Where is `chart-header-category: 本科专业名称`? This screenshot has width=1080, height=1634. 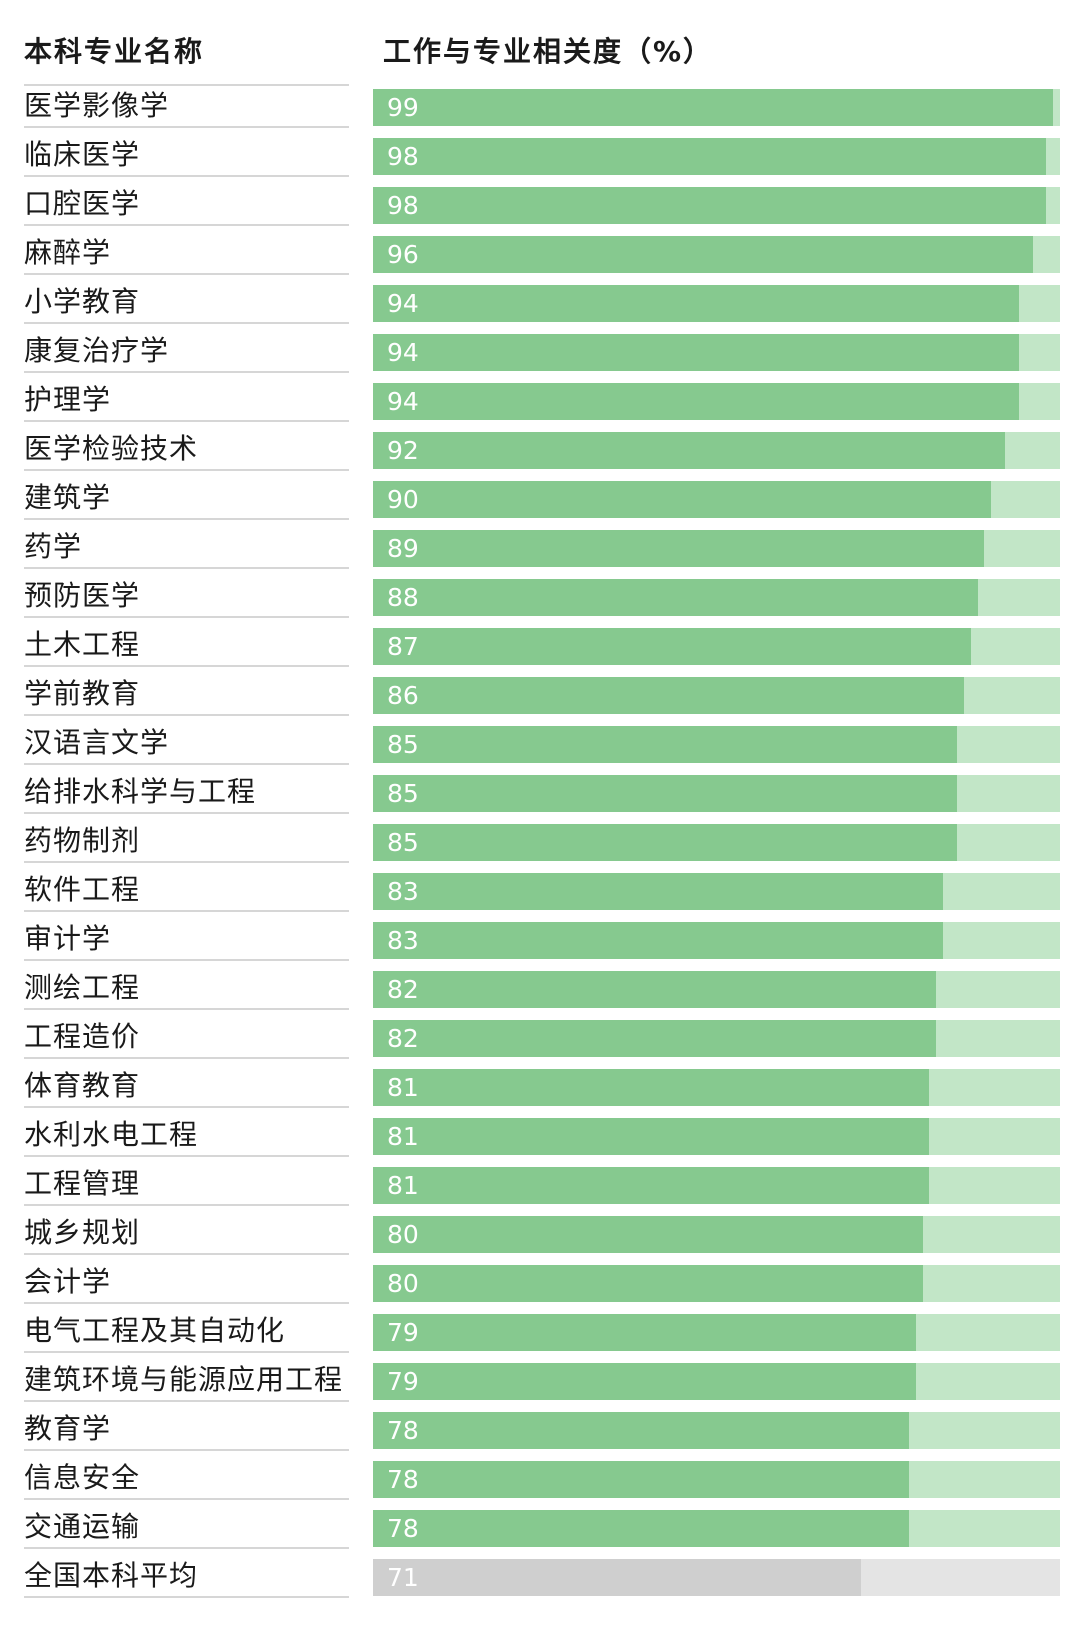 chart-header-category: 本科专业名称 is located at coordinates (114, 51).